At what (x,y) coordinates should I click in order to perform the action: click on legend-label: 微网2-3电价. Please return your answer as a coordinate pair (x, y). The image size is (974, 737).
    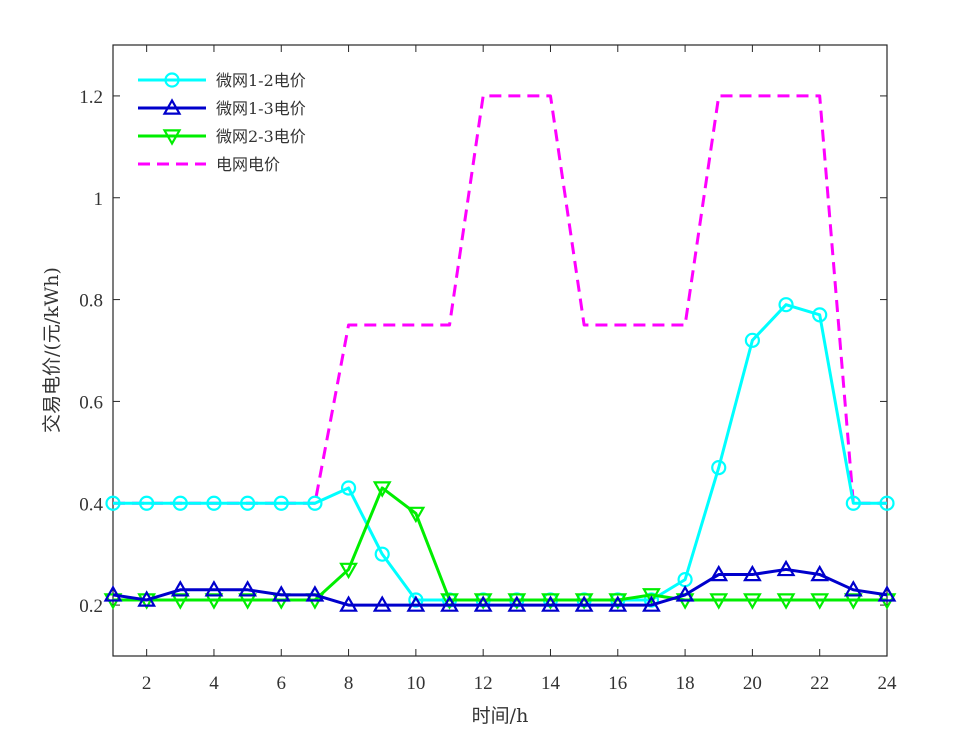
    Looking at the image, I should click on (261, 136).